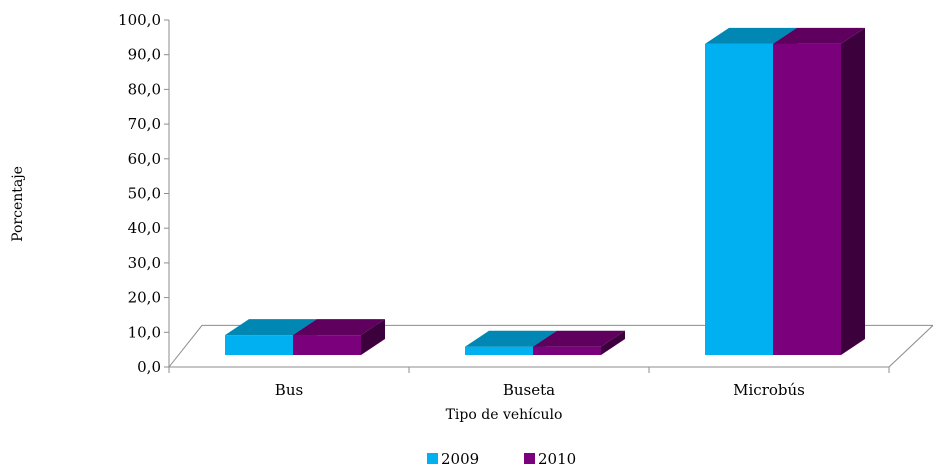  What do you see at coordinates (144, 298) in the screenshot?
I see `y-tick-label: 20,0` at bounding box center [144, 298].